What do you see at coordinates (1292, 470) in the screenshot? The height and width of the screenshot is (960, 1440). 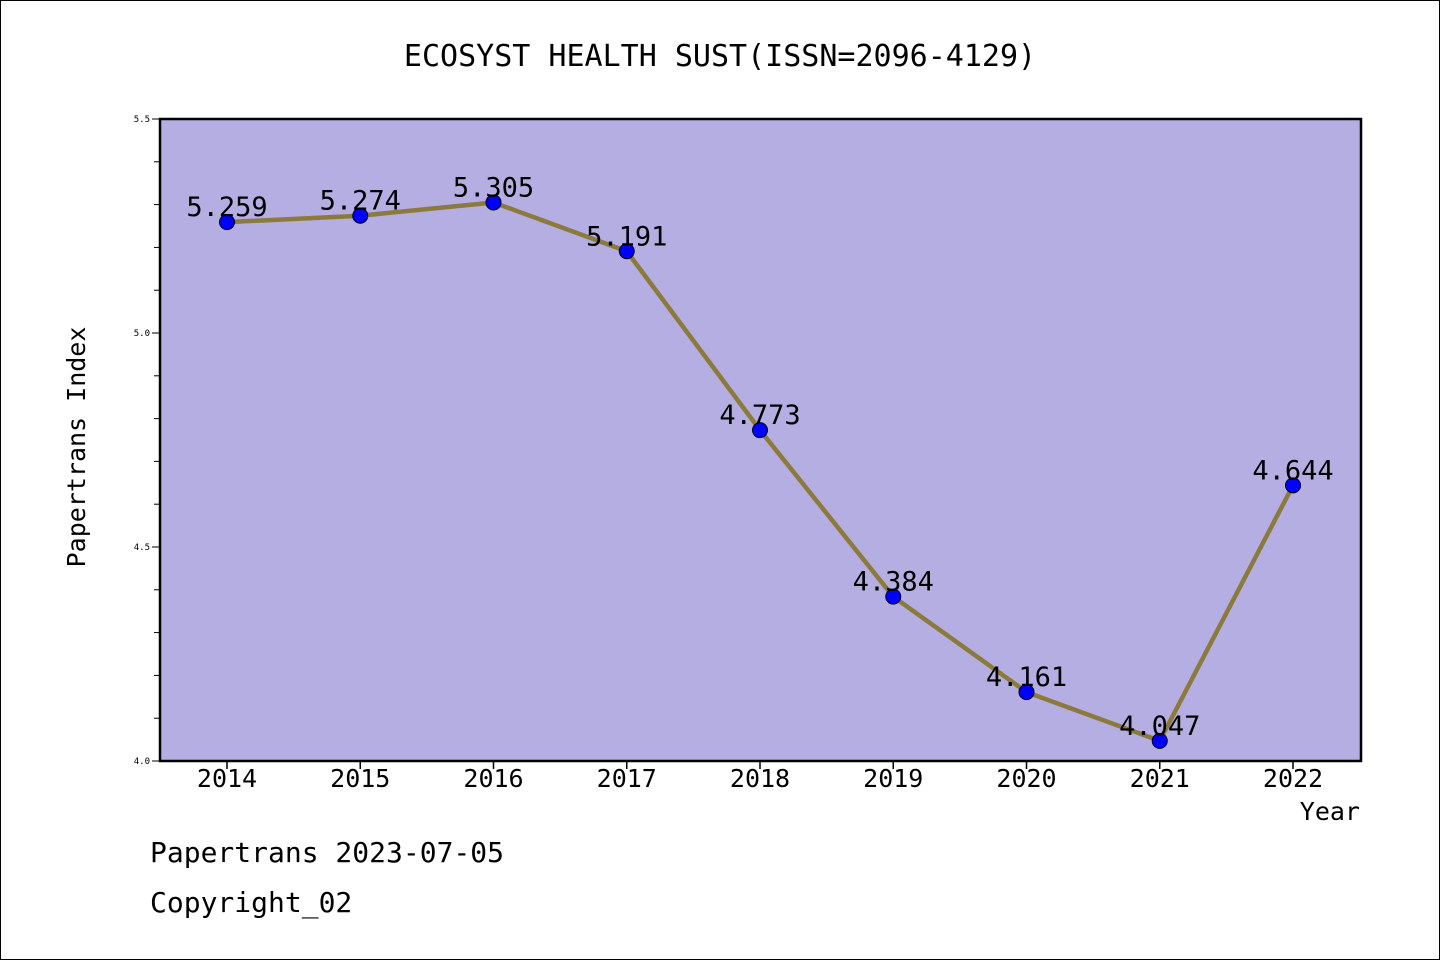 I see `data-label: 4.644` at bounding box center [1292, 470].